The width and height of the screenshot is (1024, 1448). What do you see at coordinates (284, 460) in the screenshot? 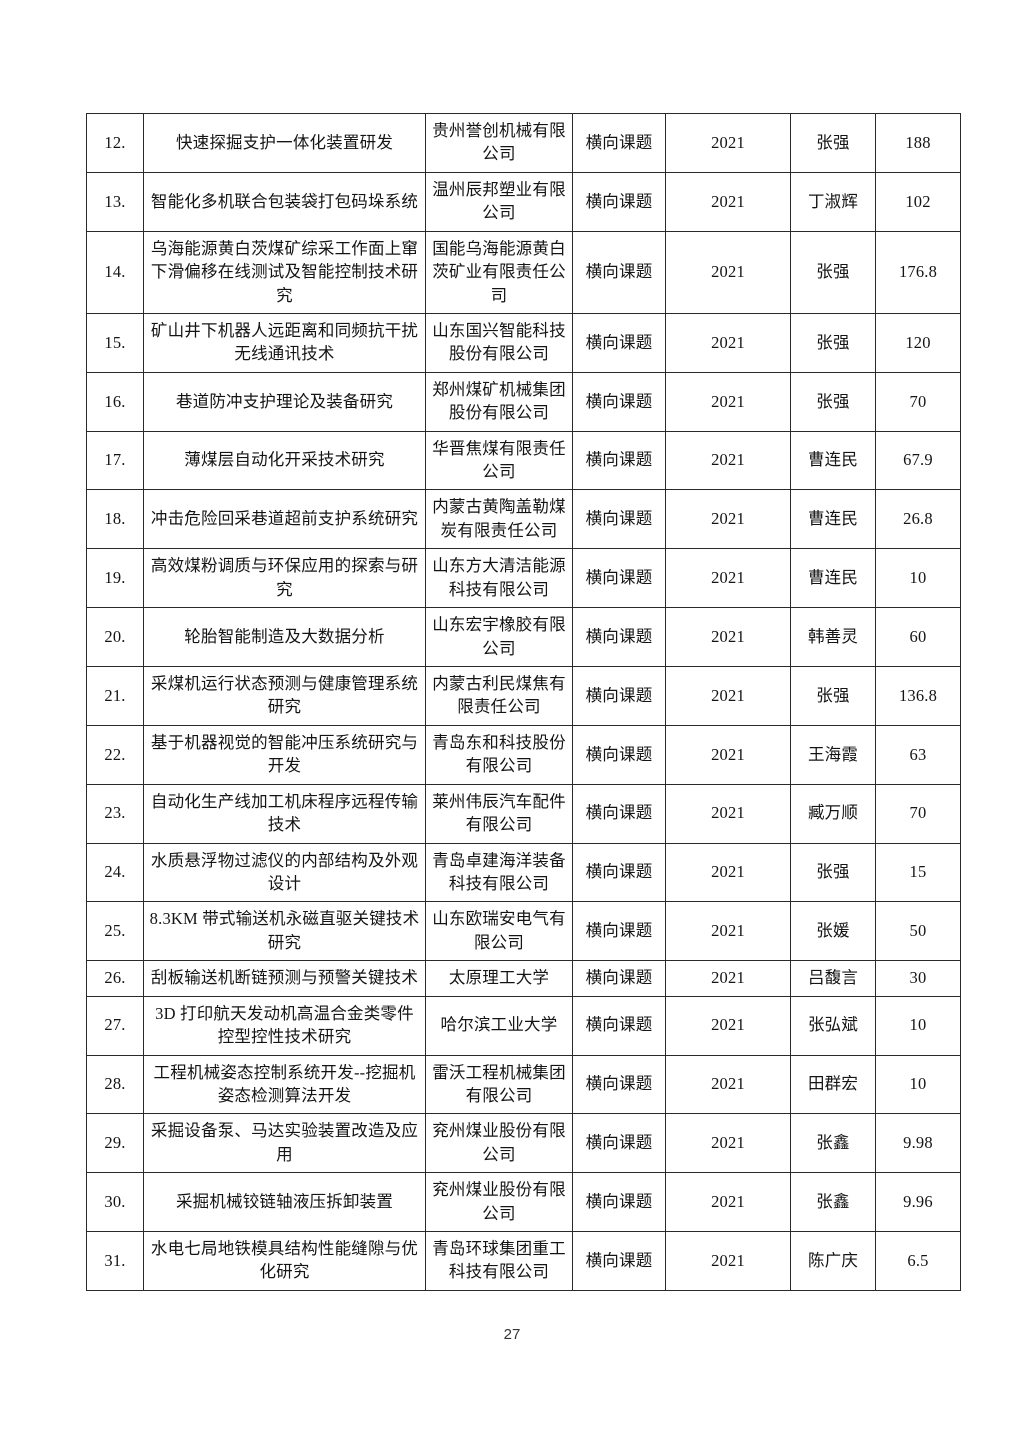
I see `project-title: 薄煤层自动化开采技术研究` at bounding box center [284, 460].